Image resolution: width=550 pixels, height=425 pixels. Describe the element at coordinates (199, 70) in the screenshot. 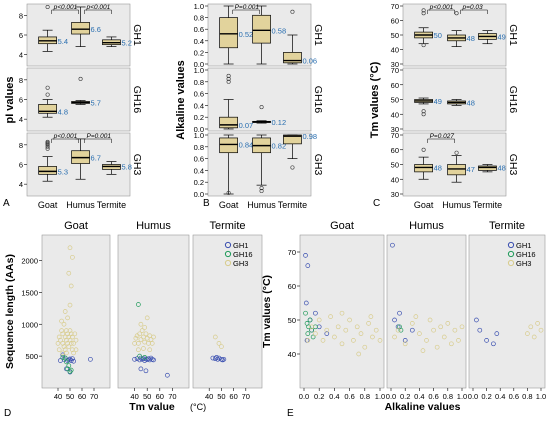

I see `y-tick-label: 1.0` at that location.